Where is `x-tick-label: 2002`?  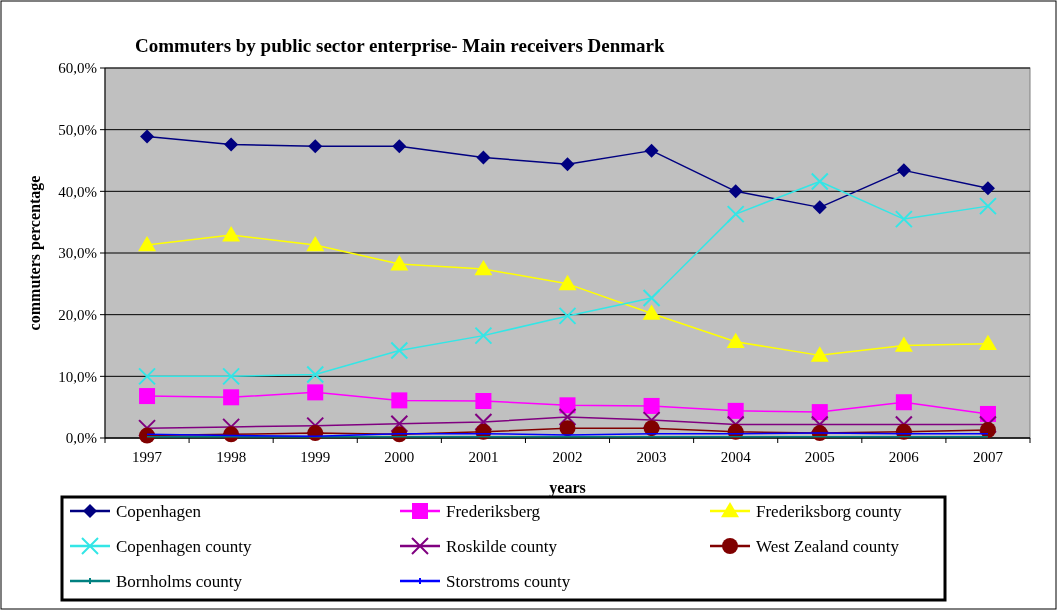 x-tick-label: 2002 is located at coordinates (567, 457).